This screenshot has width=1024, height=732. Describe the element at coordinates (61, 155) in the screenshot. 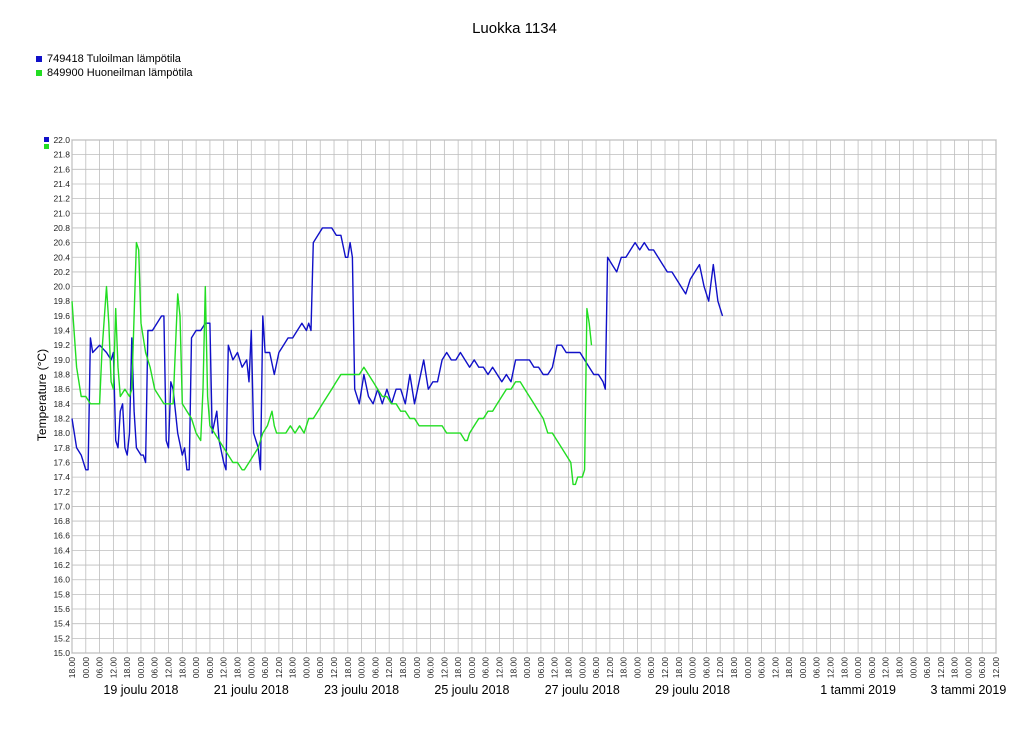

I see `y-tick-label: 21.8` at that location.